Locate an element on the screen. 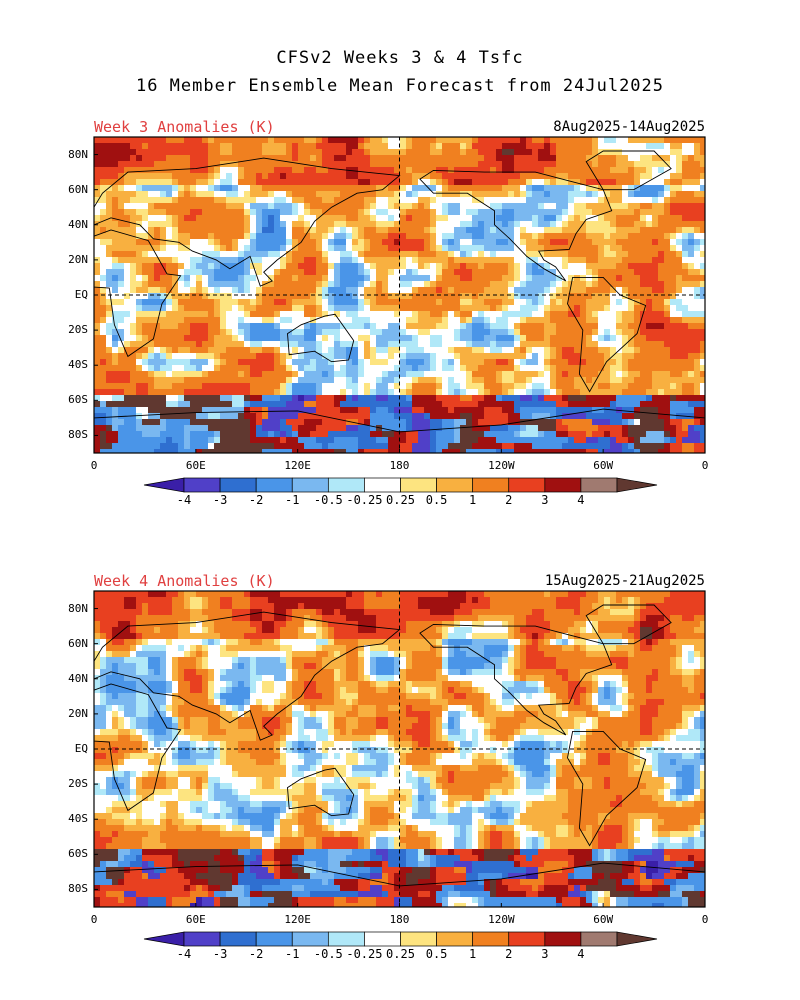 The height and width of the screenshot is (1000, 800). title-line-1: CFSv2 Weeks 3 & 4 Tsfc is located at coordinates (400, 58).